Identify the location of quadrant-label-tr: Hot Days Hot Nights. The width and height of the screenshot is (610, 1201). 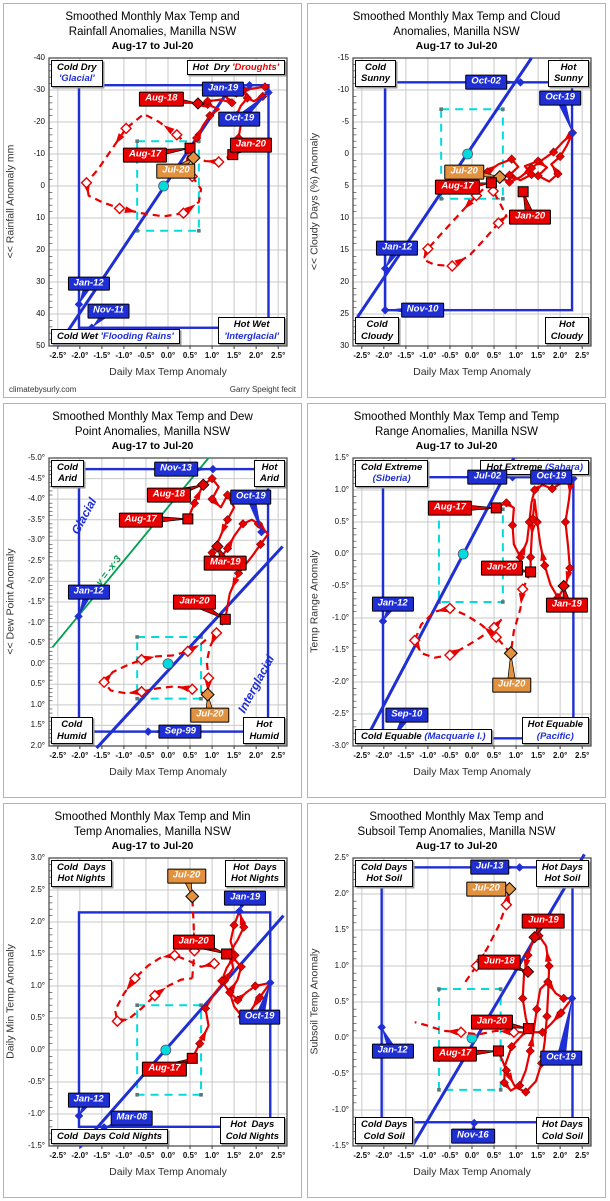
(254, 873).